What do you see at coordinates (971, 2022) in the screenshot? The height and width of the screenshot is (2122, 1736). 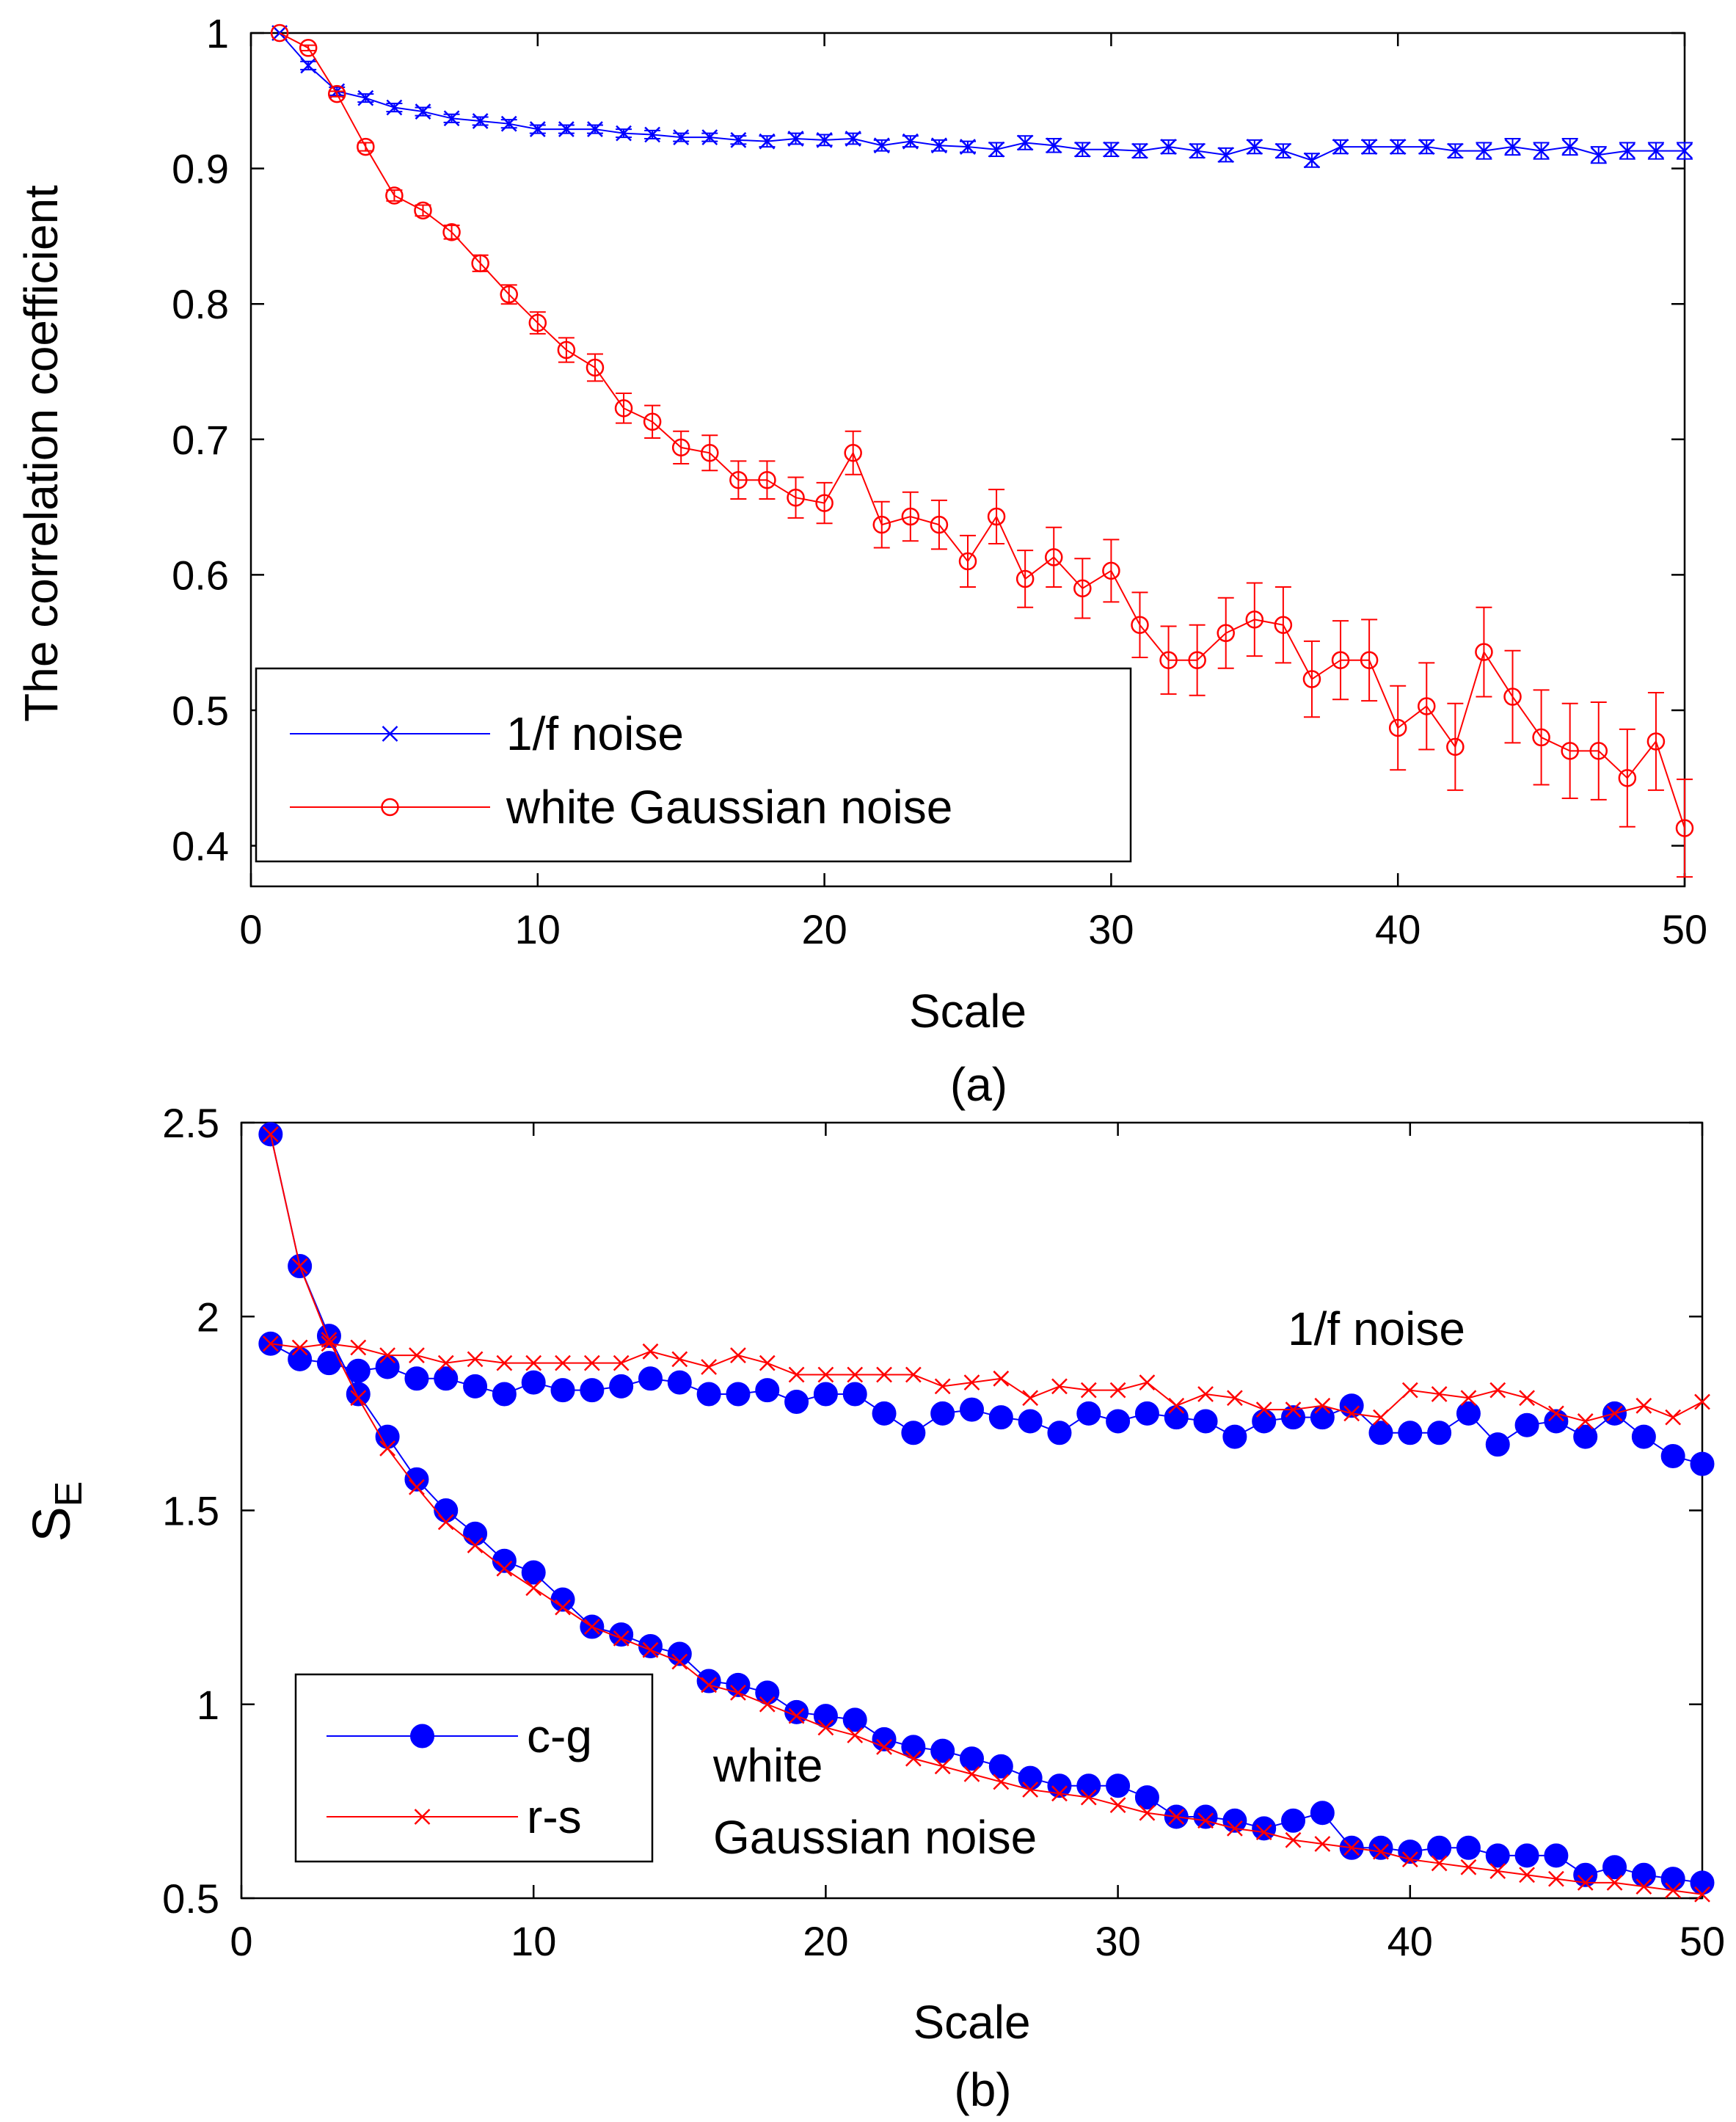 I see `x-axis-label: Scale` at bounding box center [971, 2022].